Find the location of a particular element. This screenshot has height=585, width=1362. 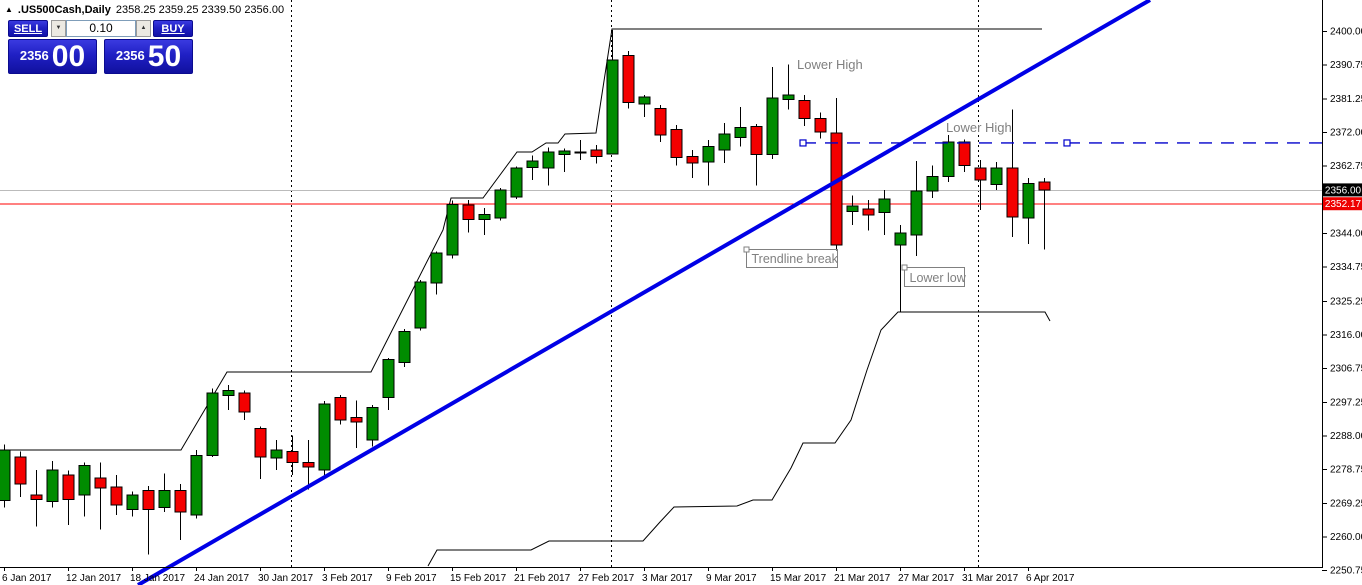

y-axis-label: 2269.25 is located at coordinates (1346, 504).